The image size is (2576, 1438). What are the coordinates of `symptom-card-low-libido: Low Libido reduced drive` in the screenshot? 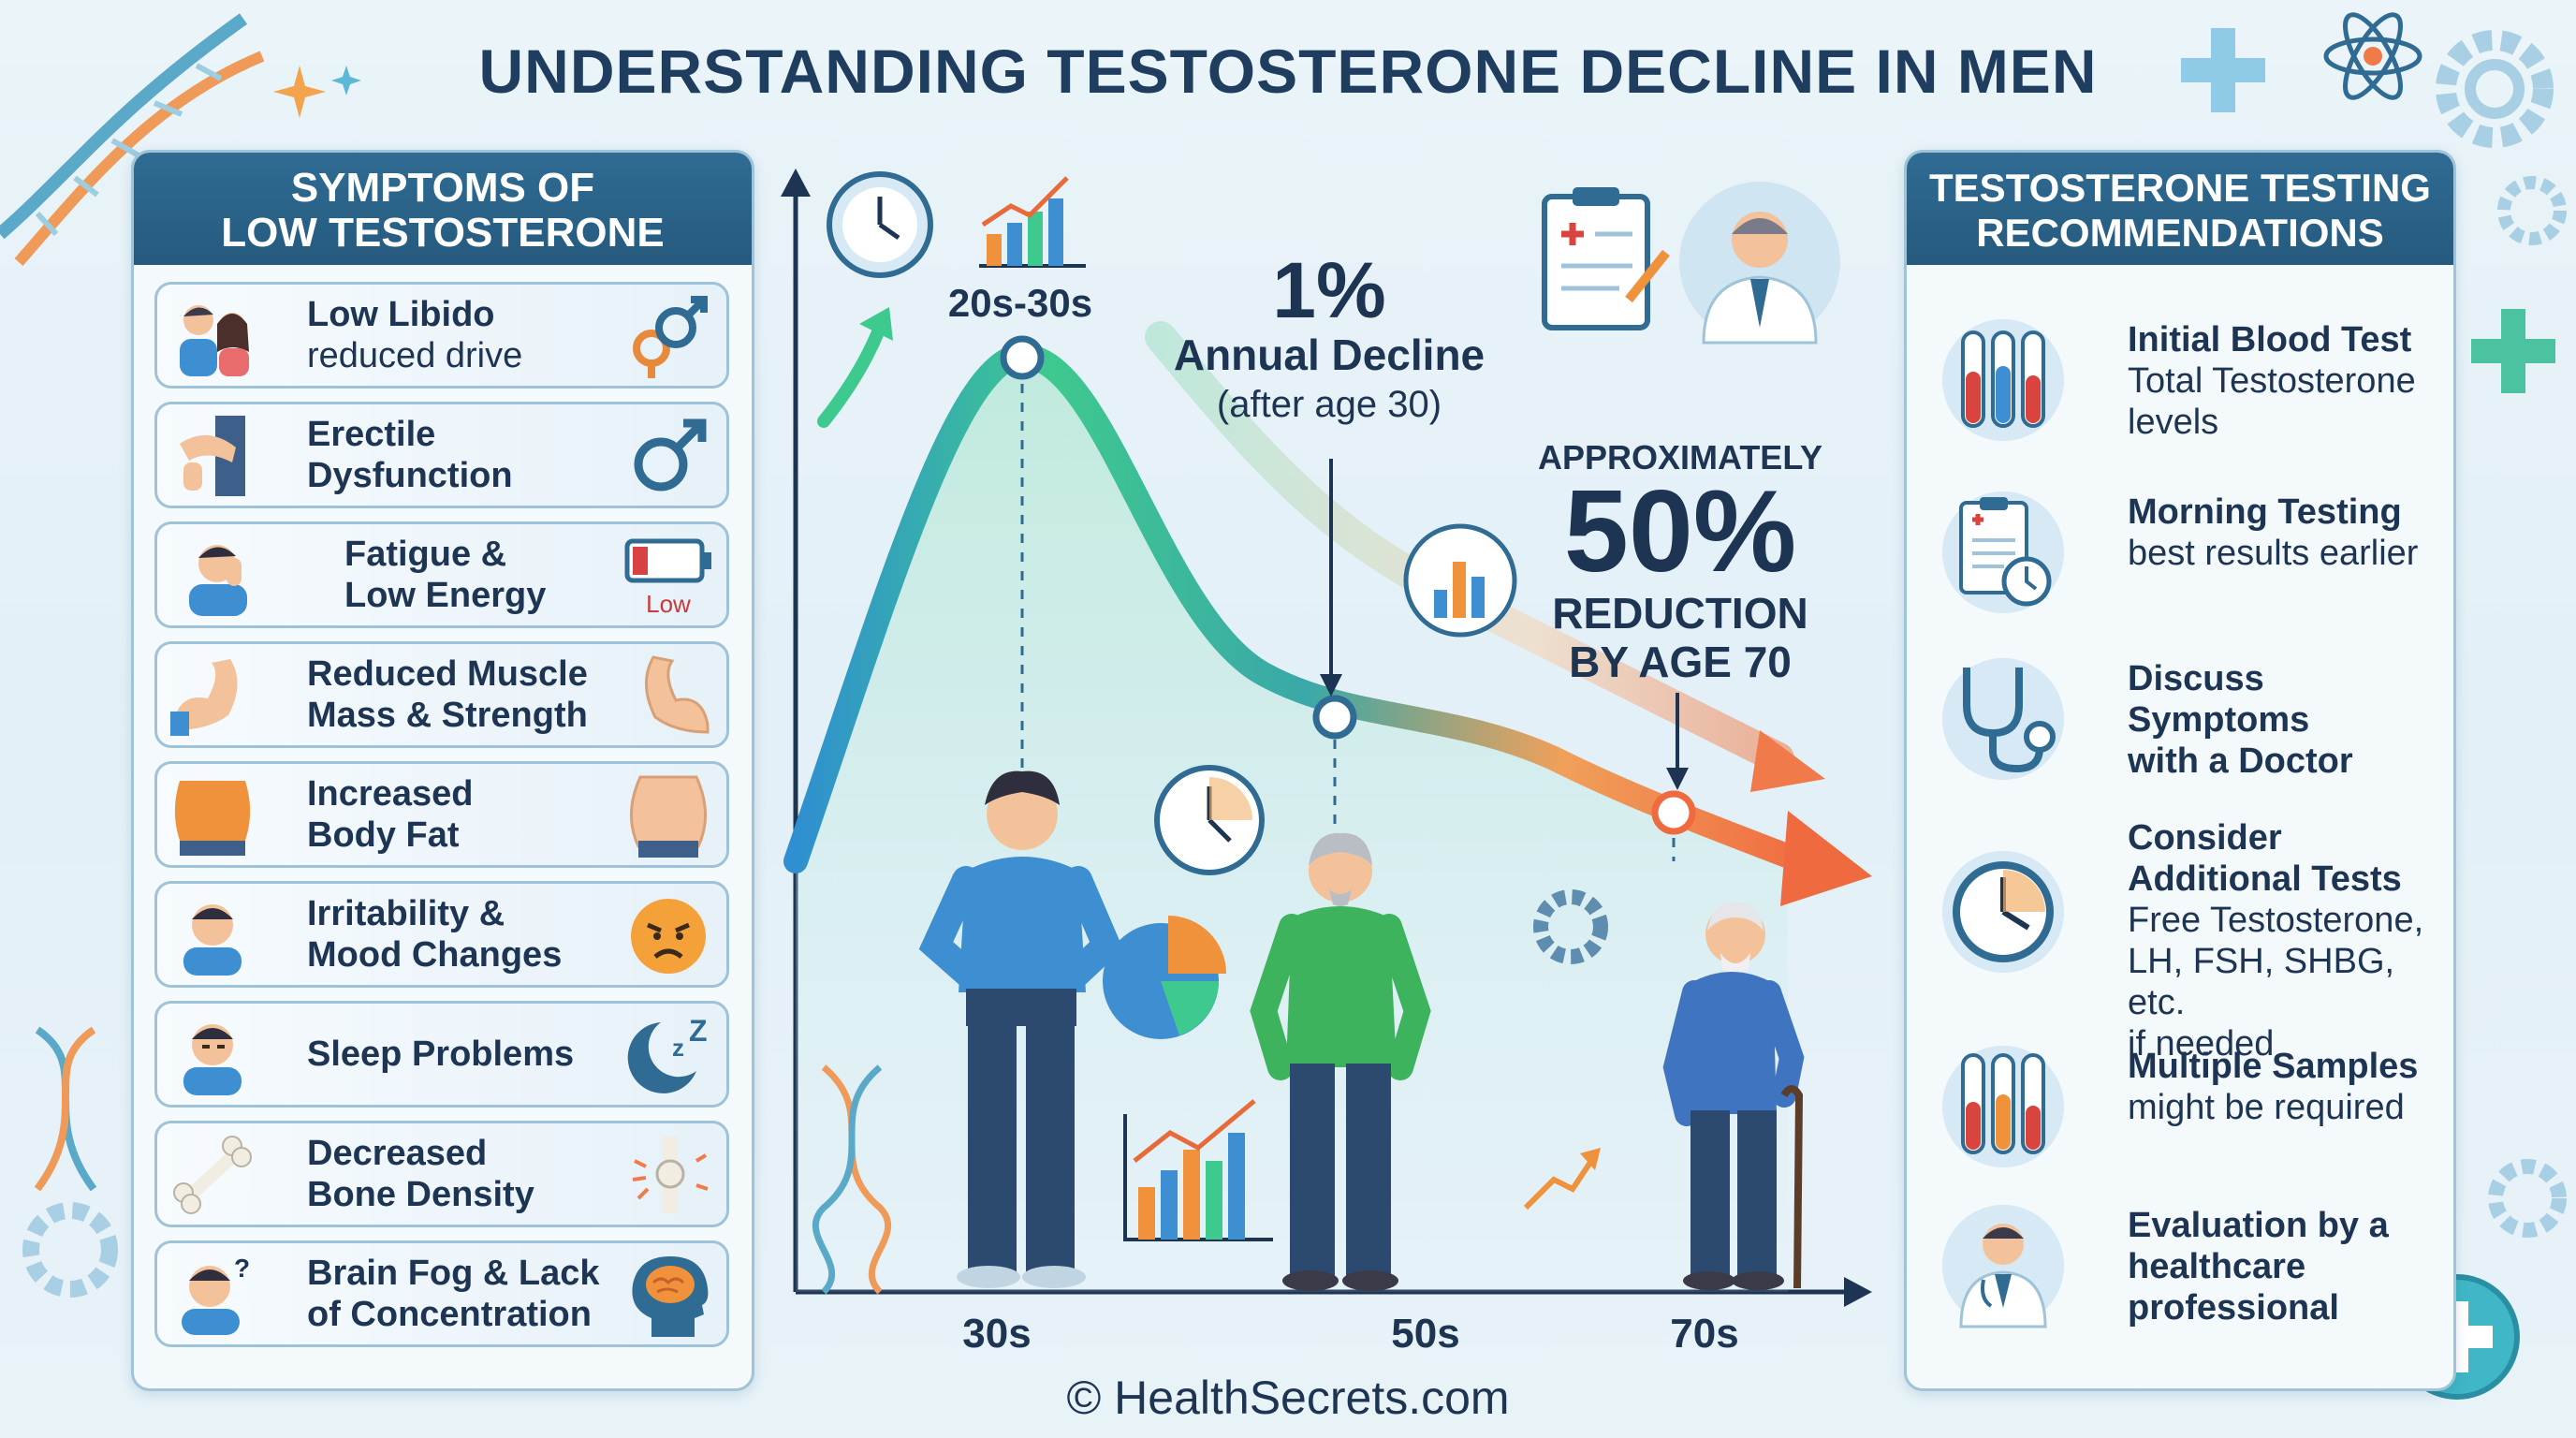 It's located at (441, 335).